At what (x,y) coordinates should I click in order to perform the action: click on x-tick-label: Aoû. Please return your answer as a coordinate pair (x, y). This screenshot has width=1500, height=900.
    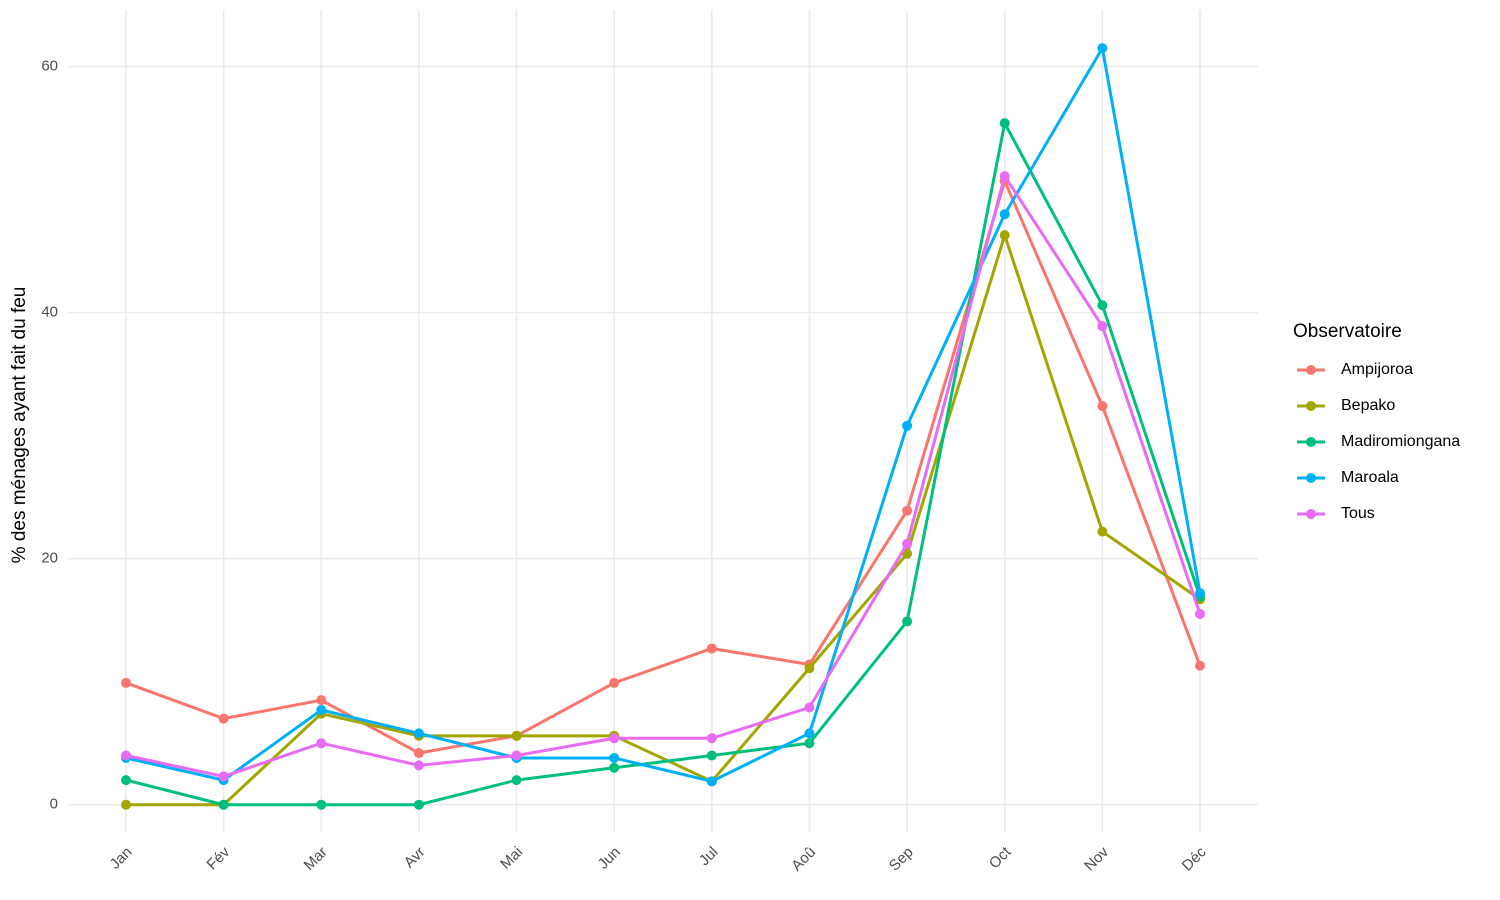
    Looking at the image, I should click on (803, 859).